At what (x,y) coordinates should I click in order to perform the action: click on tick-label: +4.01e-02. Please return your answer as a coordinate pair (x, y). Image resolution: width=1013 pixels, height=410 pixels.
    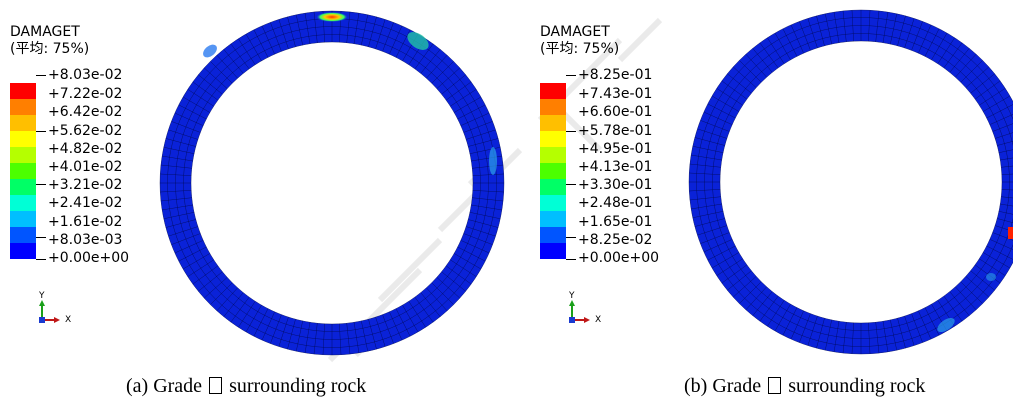
    Looking at the image, I should click on (85, 167).